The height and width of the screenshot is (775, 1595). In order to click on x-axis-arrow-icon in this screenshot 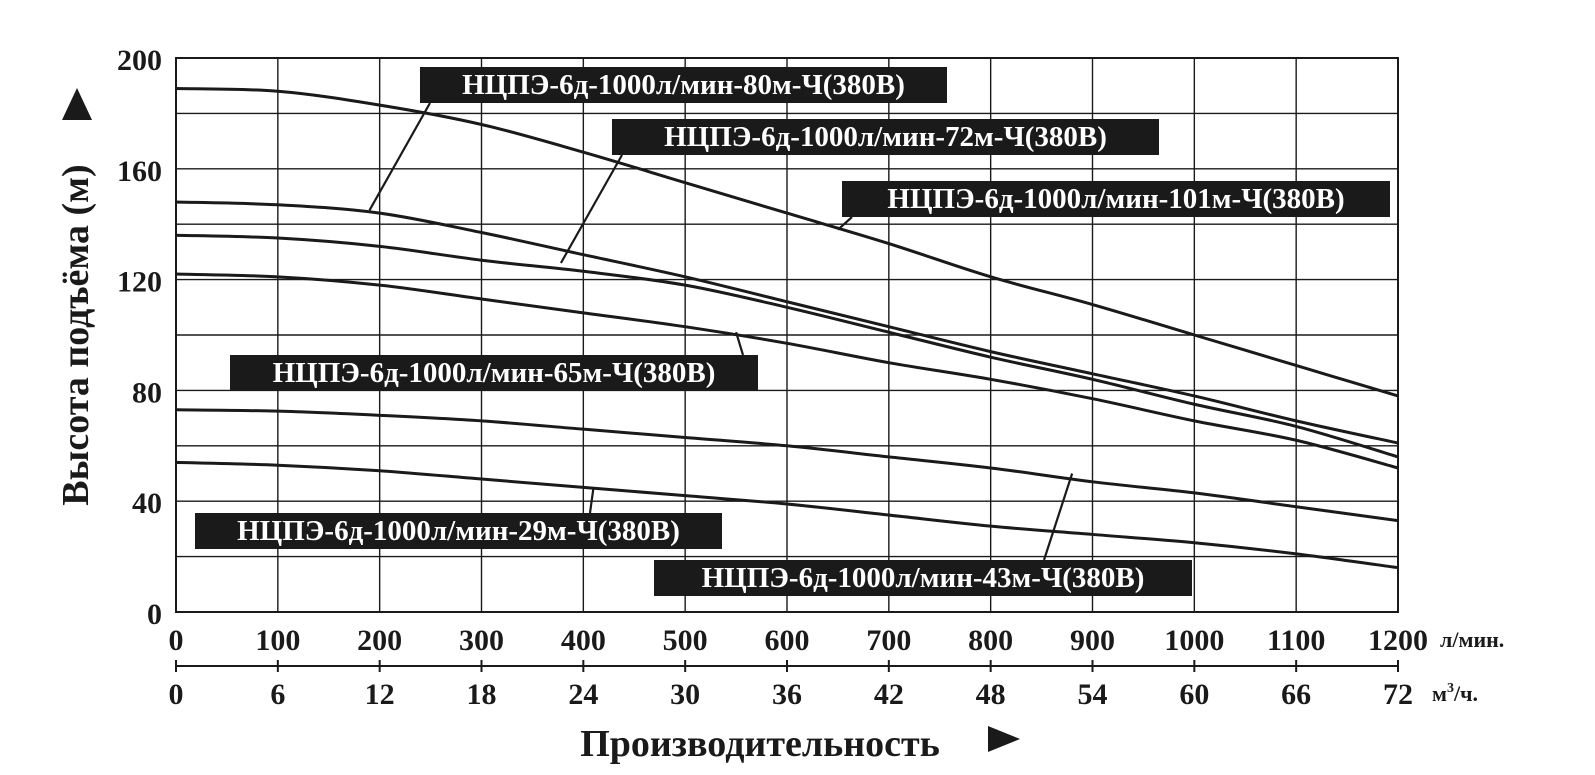, I will do `click(1004, 739)`.